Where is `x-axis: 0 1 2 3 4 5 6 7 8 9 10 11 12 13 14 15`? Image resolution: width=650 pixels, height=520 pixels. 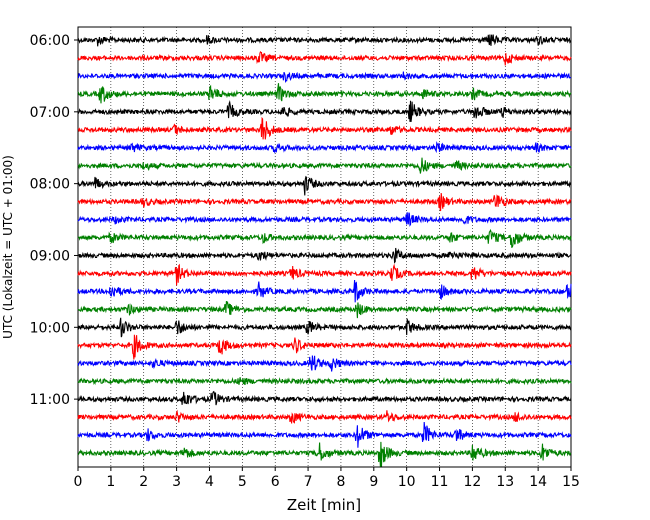 x-axis: 0 1 2 3 4 5 6 7 8 9 10 11 12 13 14 15 is located at coordinates (327, 478).